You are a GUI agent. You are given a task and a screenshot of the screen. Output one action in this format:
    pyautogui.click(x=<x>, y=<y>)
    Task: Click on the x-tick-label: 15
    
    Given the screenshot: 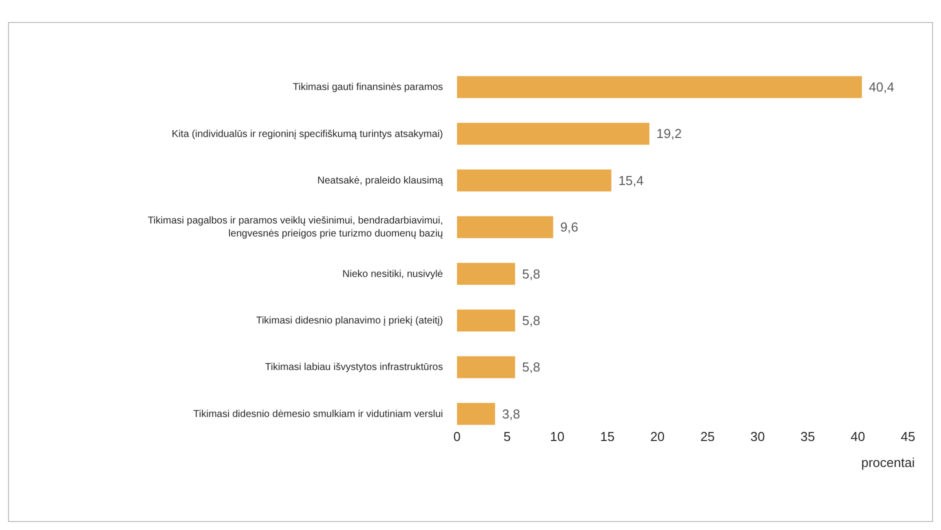 What is the action you would take?
    pyautogui.click(x=607, y=436)
    